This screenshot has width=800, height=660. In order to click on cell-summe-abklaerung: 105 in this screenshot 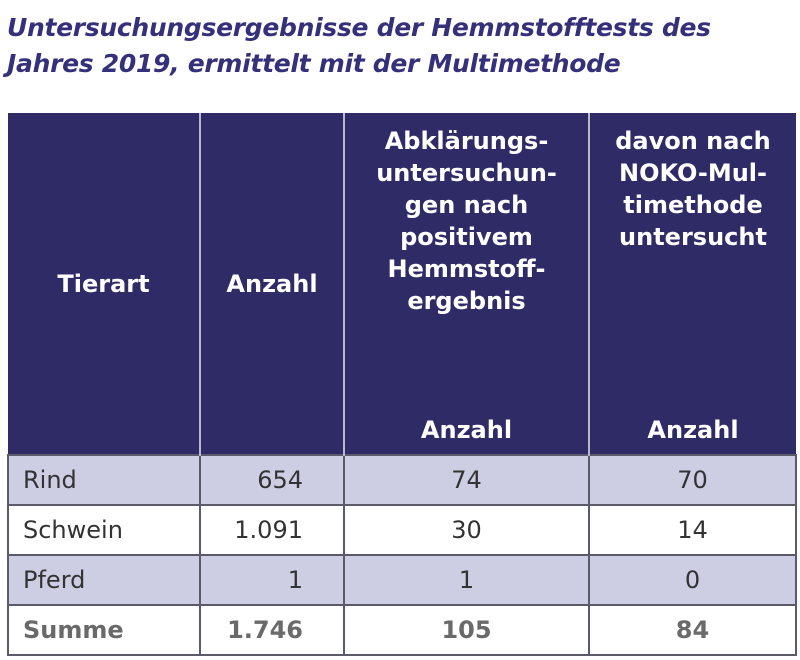, I will do `click(466, 630)`.